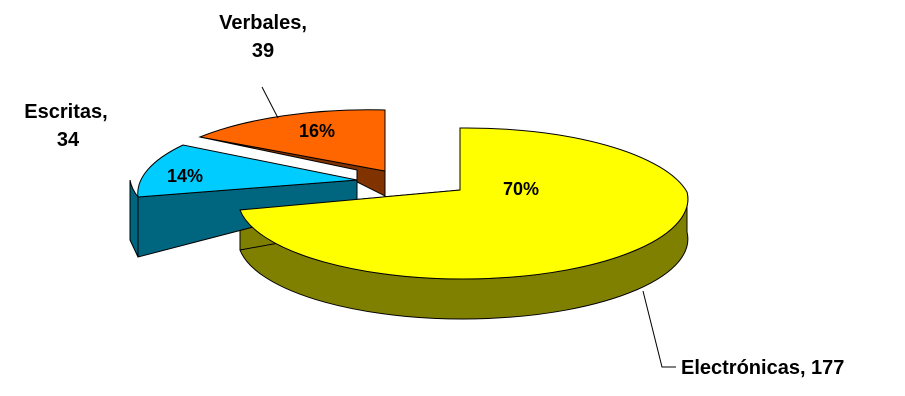  I want to click on leader-line-verbales, so click(270, 102).